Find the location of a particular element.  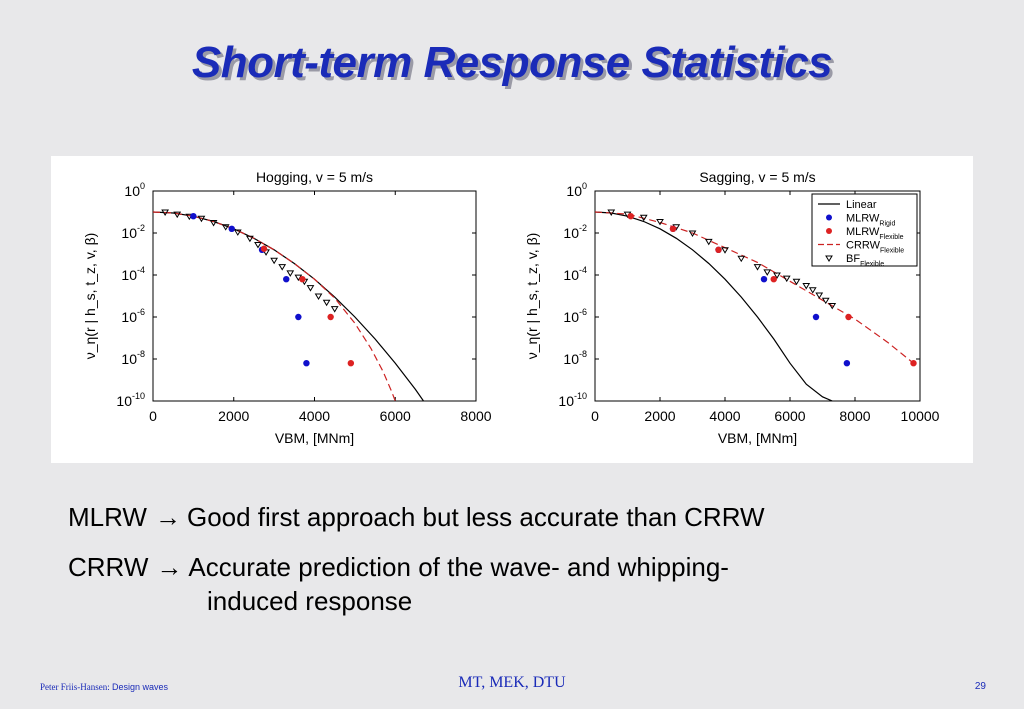

chart1-y-tick-label-text: 10⁻⁸ is located at coordinates (133, 358).